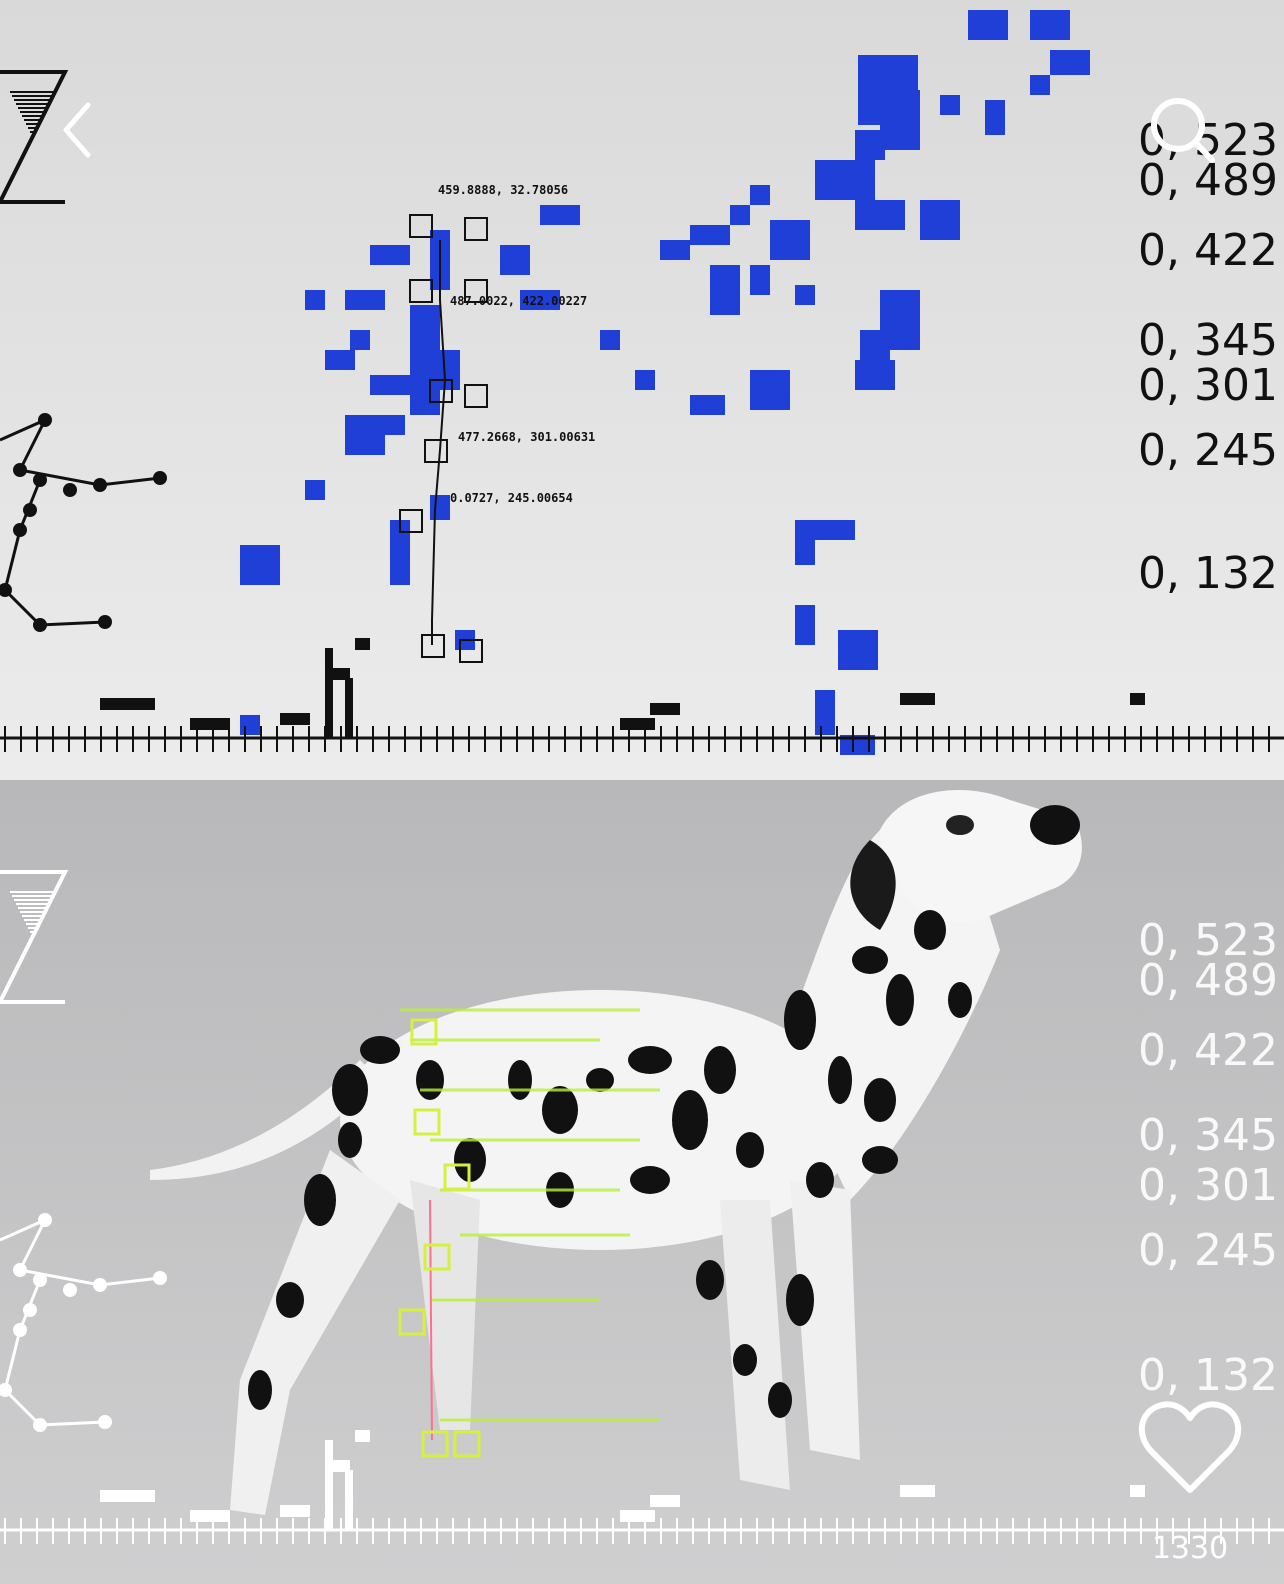  I want to click on back-icon, so click(77, 130).